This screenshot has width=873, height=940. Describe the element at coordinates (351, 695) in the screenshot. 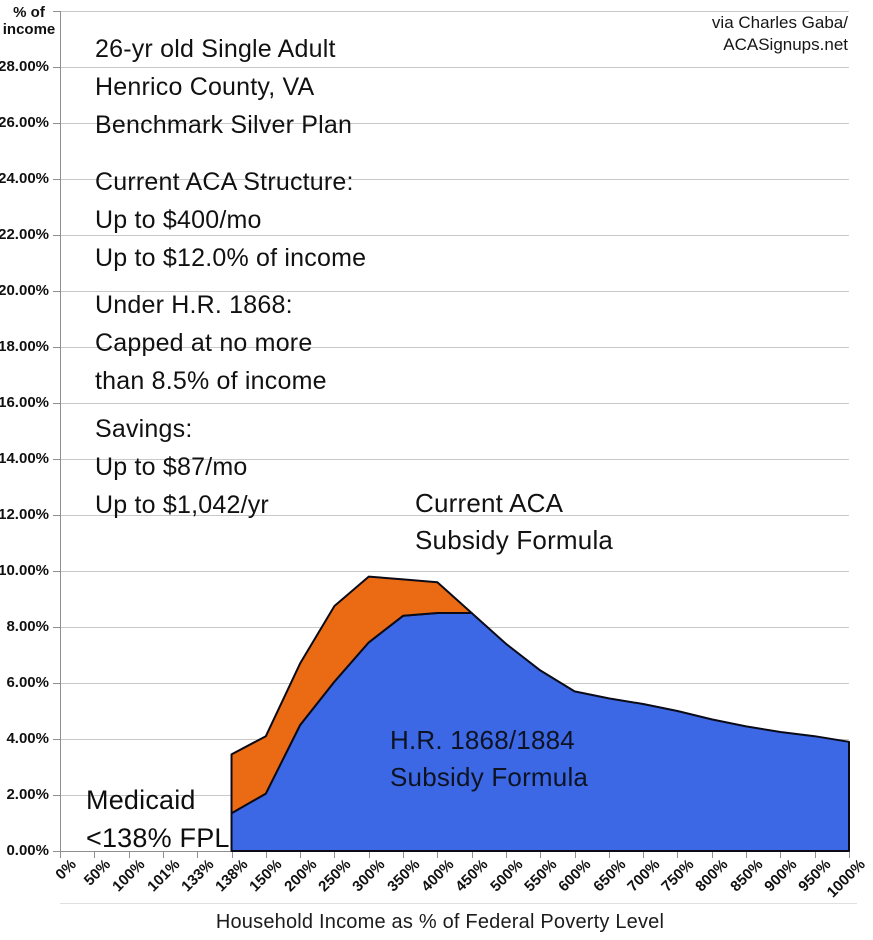

I see `current-aca-area-series` at that location.